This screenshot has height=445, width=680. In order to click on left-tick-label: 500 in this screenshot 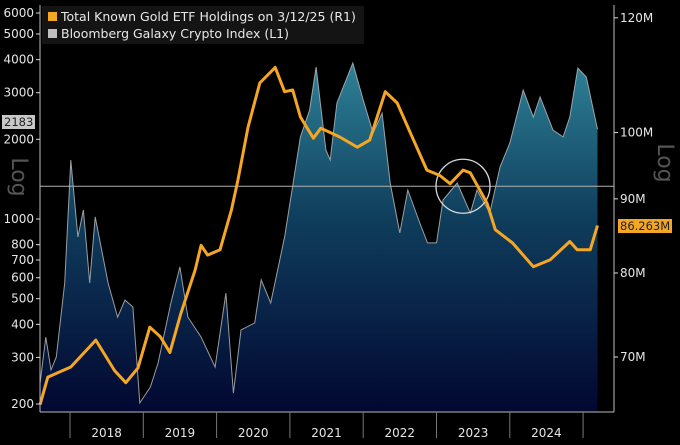, I will do `click(22, 299)`.